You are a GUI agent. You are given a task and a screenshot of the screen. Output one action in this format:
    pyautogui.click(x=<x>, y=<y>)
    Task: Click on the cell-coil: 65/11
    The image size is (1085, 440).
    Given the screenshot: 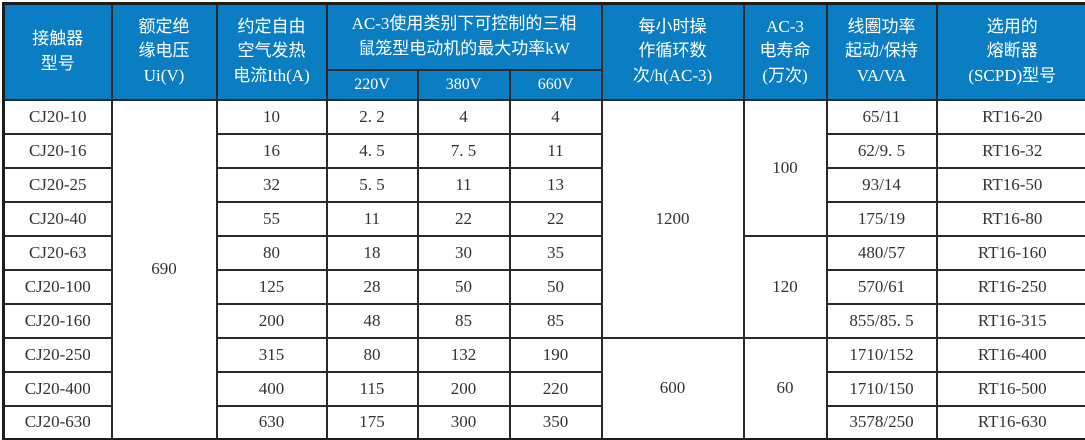 What is the action you would take?
    pyautogui.click(x=881, y=116)
    